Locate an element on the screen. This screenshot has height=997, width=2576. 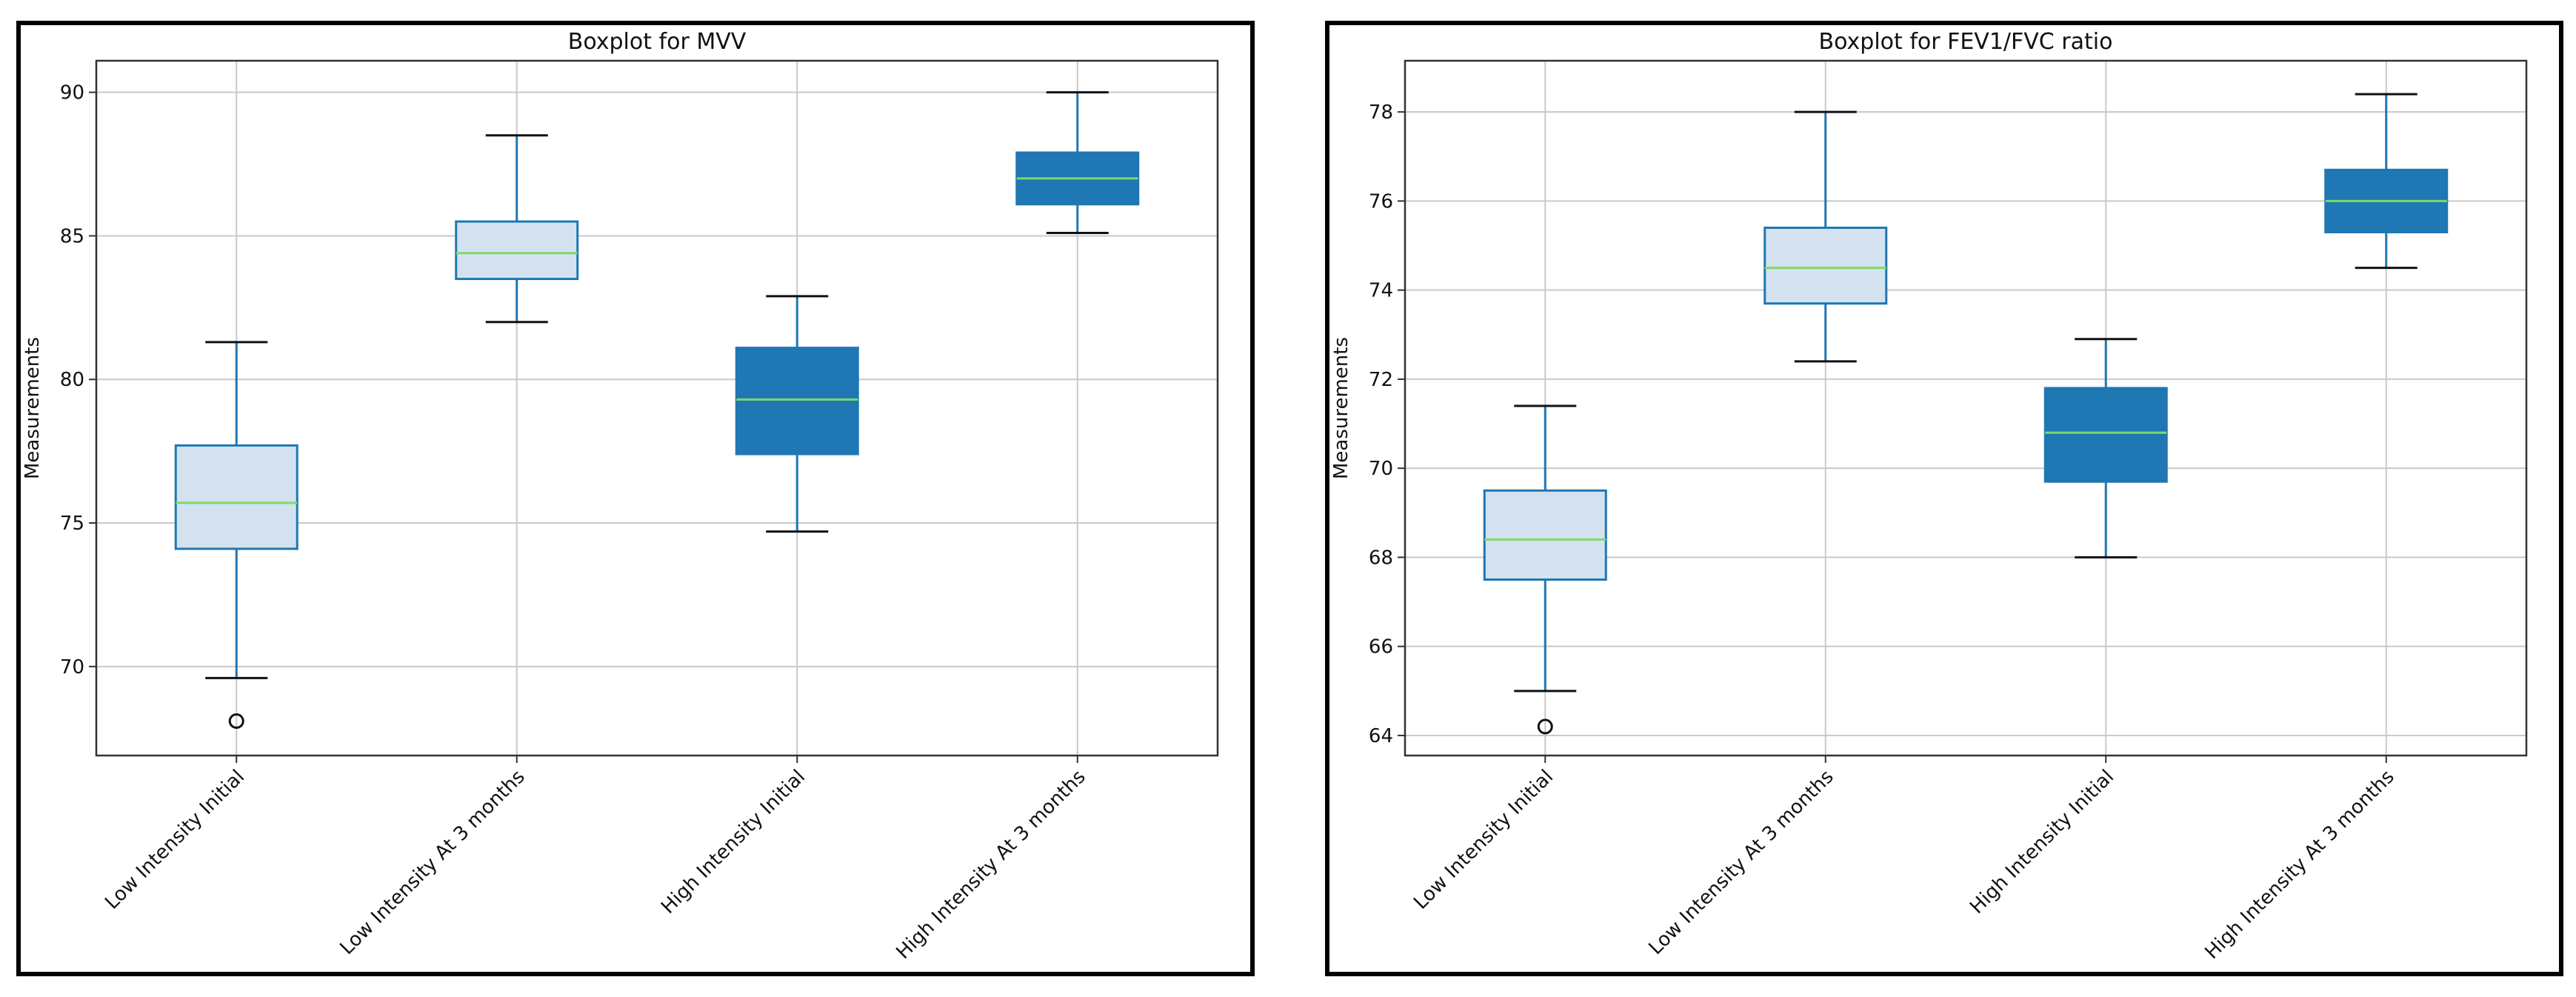
y-tick-label: 90 is located at coordinates (72, 93).